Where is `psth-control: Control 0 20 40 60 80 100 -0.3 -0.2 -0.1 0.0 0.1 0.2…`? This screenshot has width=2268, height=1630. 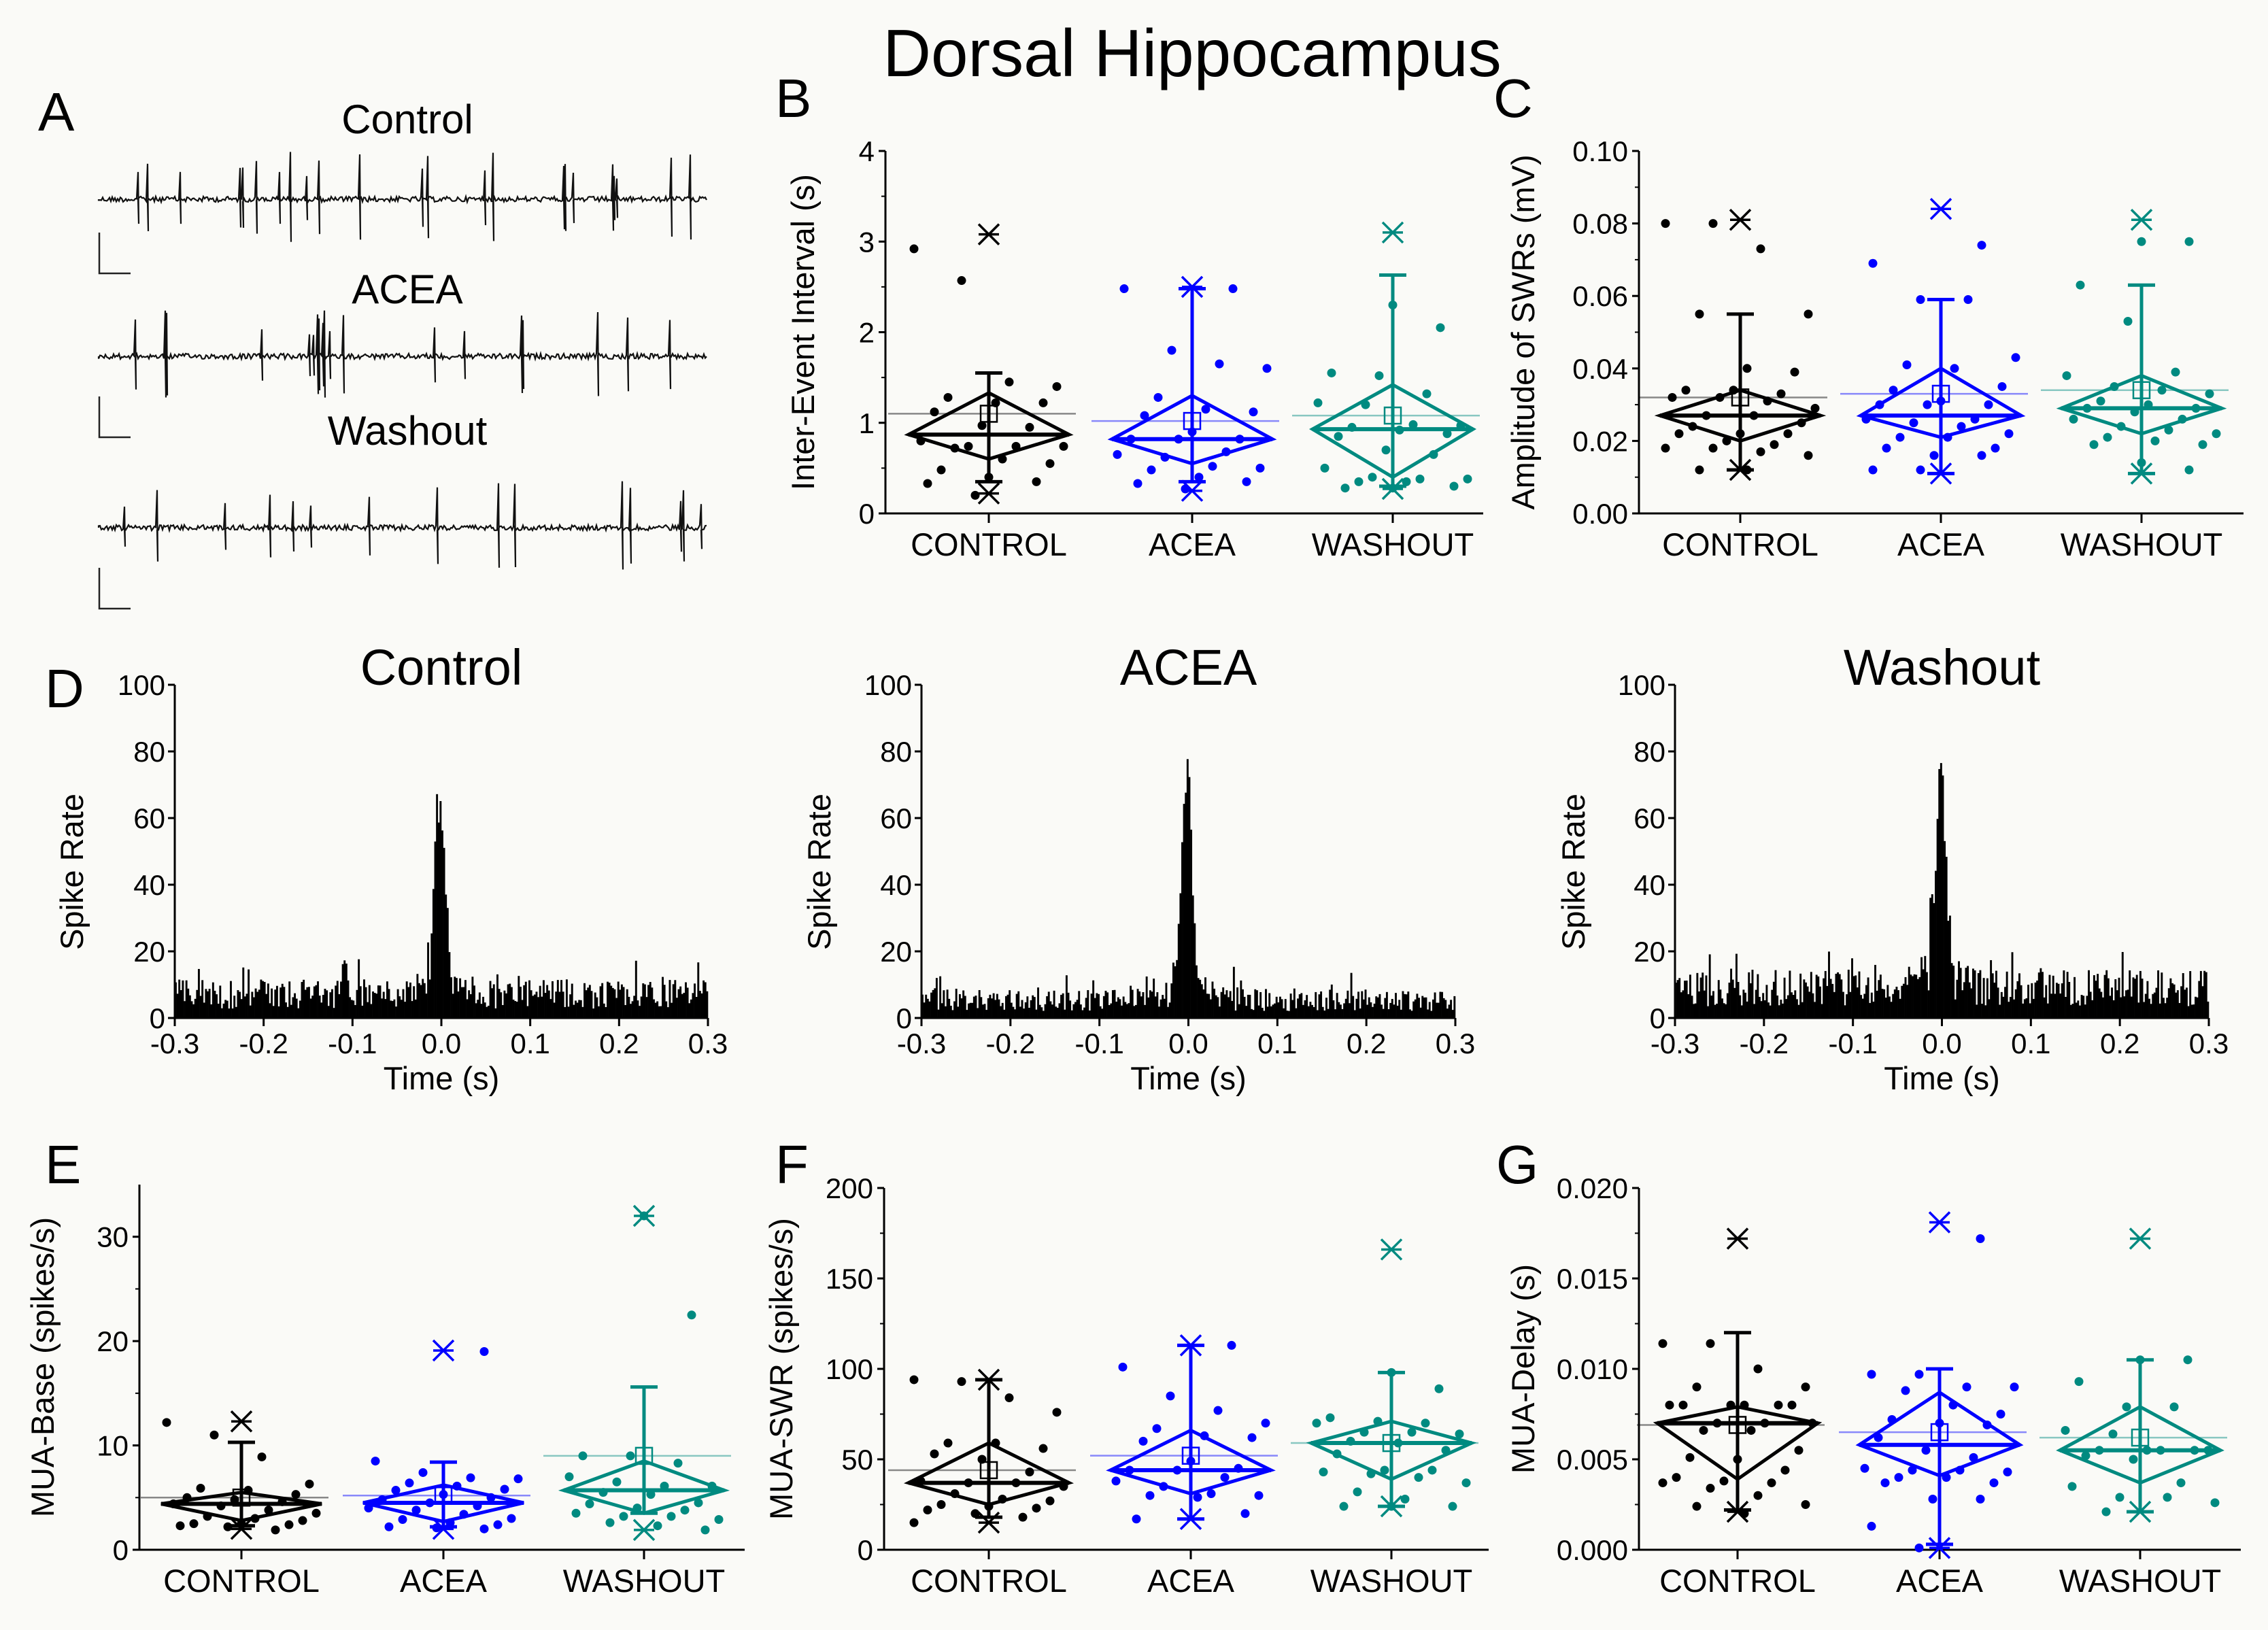 psth-control: Control 0 20 40 60 80 100 -0.3 -0.2 -0.1 0.0 0.1 0.2… is located at coordinates (391, 867).